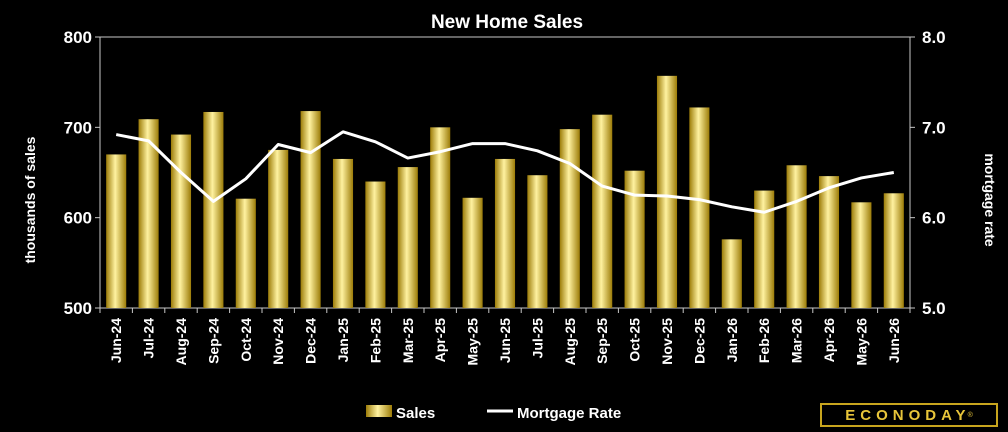 The image size is (1008, 432). What do you see at coordinates (990, 200) in the screenshot?
I see `y-axis-right-label: mortgage rate` at bounding box center [990, 200].